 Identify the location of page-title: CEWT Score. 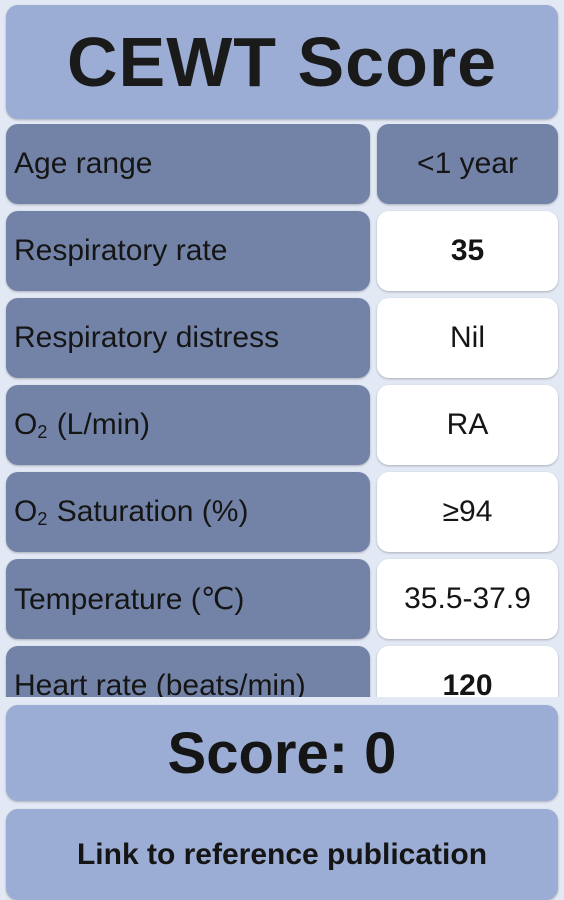
(282, 62).